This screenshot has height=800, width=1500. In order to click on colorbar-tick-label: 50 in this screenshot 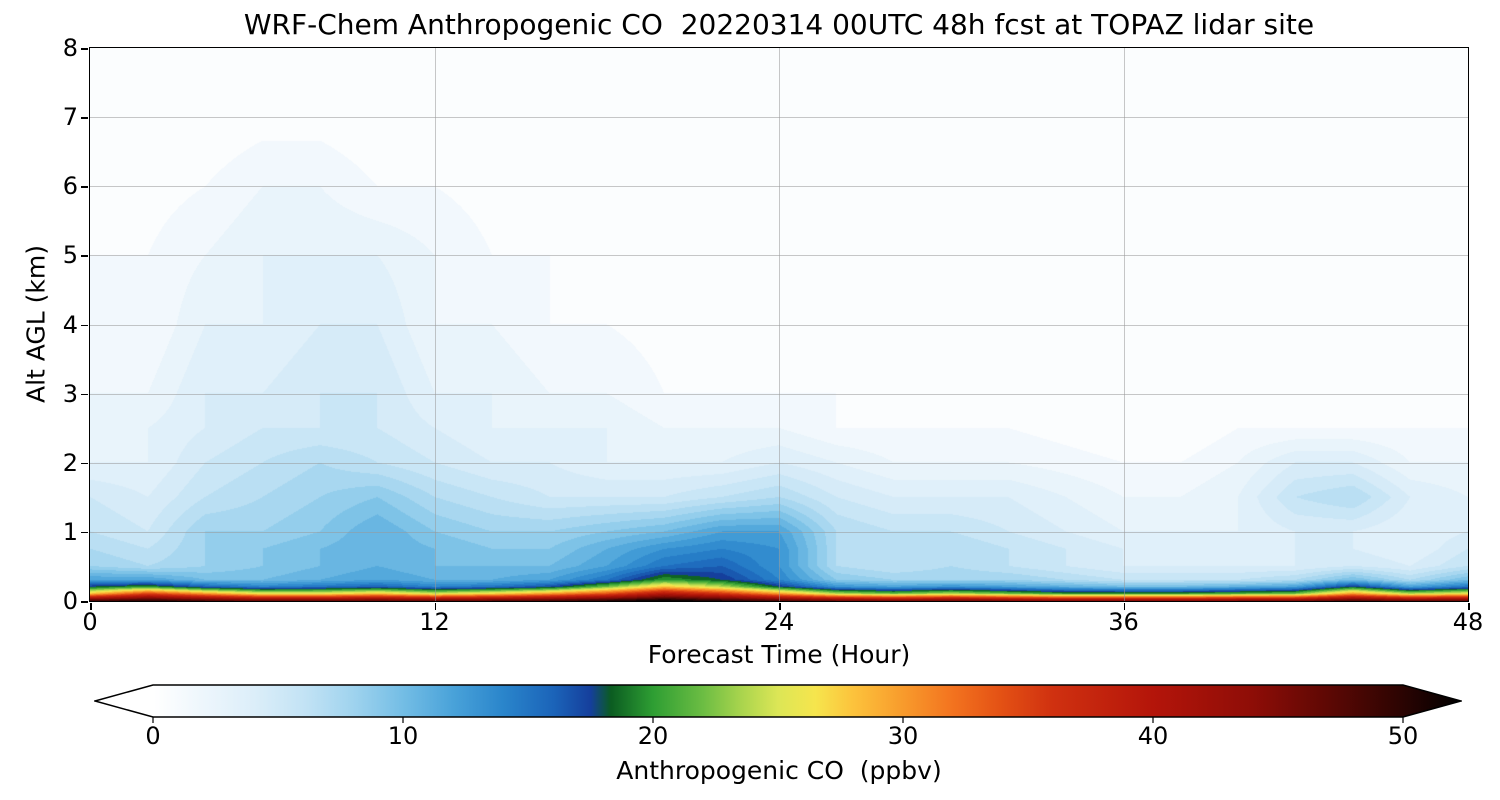, I will do `click(1403, 736)`.